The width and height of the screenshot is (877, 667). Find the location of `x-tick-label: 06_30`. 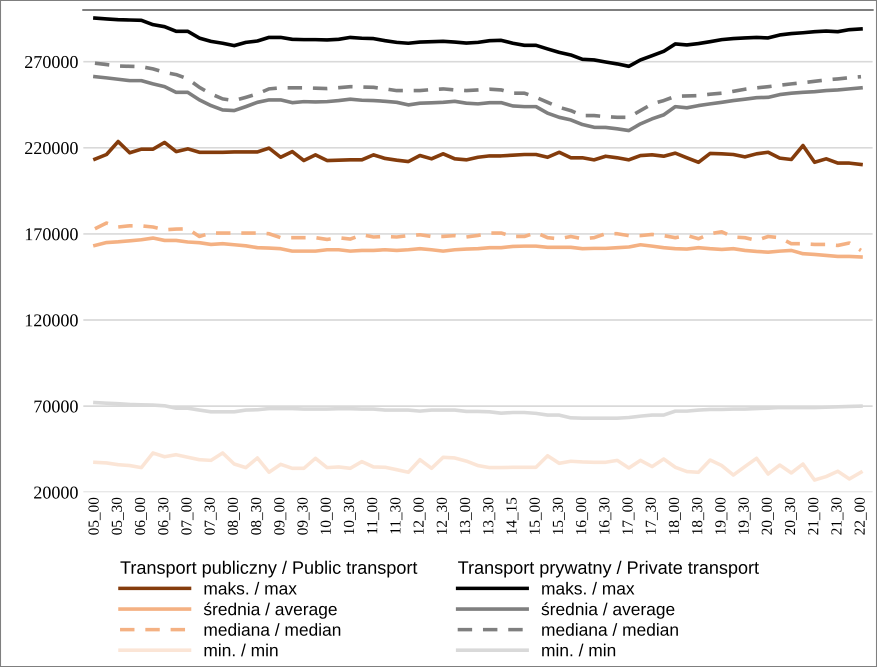

x-tick-label: 06_30 is located at coordinates (164, 516).